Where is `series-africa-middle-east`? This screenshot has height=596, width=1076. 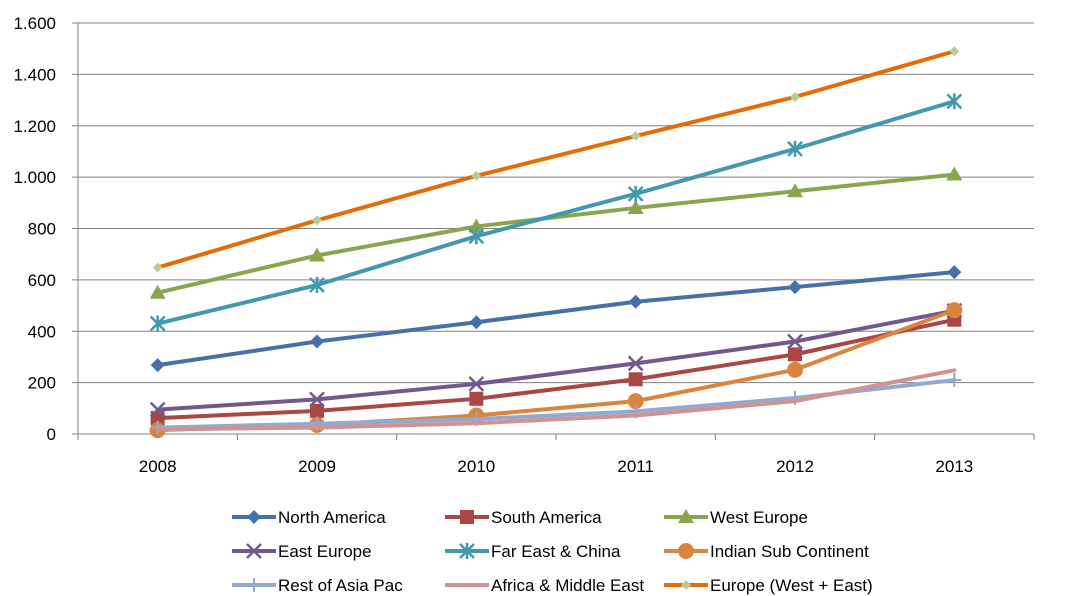 series-africa-middle-east is located at coordinates (556, 400).